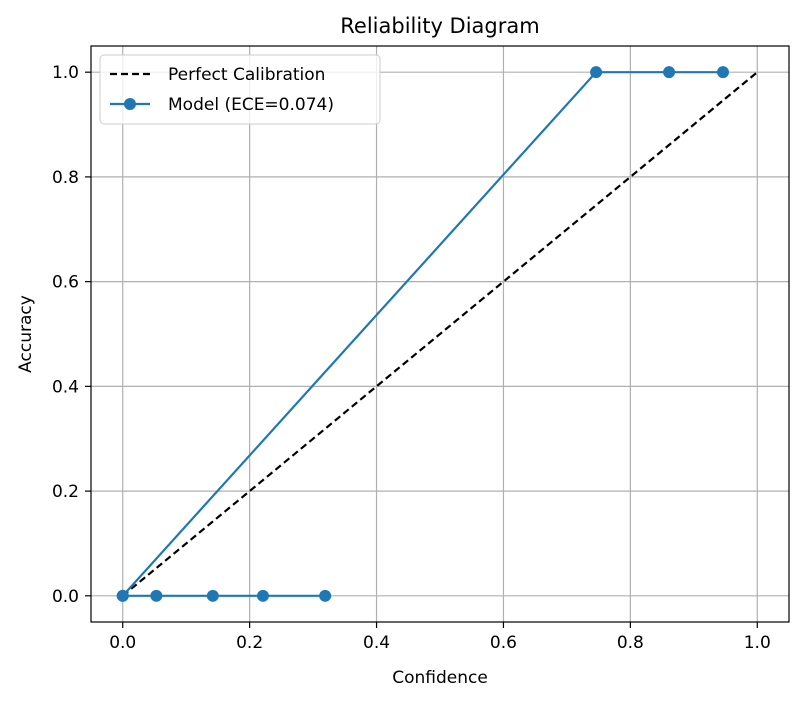 The image size is (803, 701). I want to click on y-tick-label-3: 0.6, so click(65, 283).